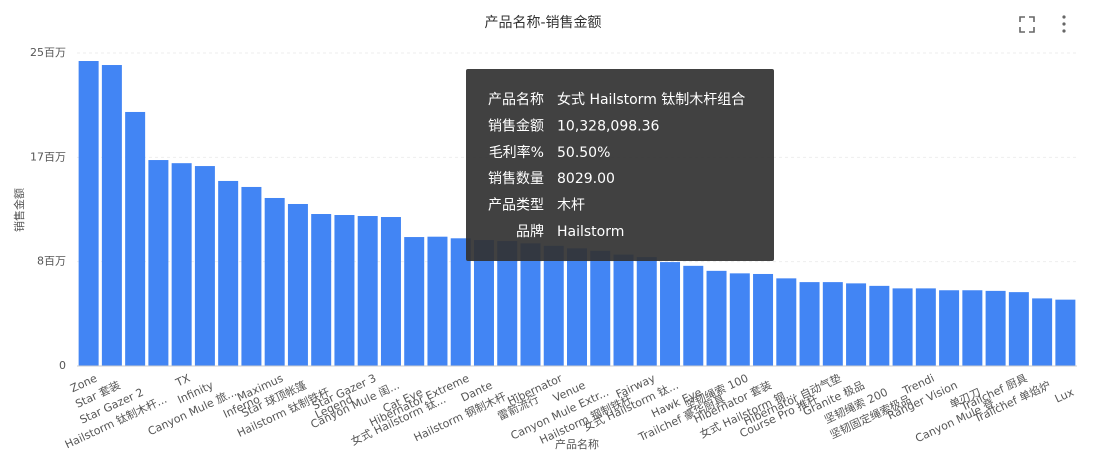 This screenshot has height=458, width=1100. Describe the element at coordinates (571, 206) in the screenshot. I see `tooltip-value: 木杆` at that location.